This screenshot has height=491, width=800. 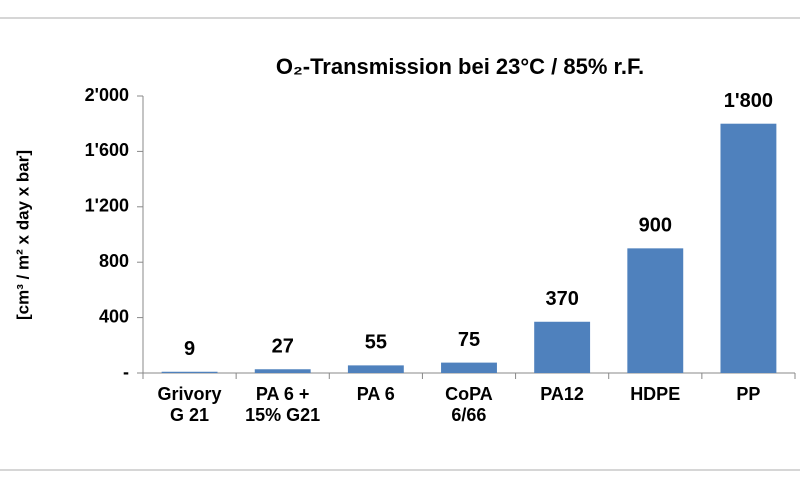 I want to click on x-tick-label: PA 6 + 15% G21, so click(x=283, y=404).